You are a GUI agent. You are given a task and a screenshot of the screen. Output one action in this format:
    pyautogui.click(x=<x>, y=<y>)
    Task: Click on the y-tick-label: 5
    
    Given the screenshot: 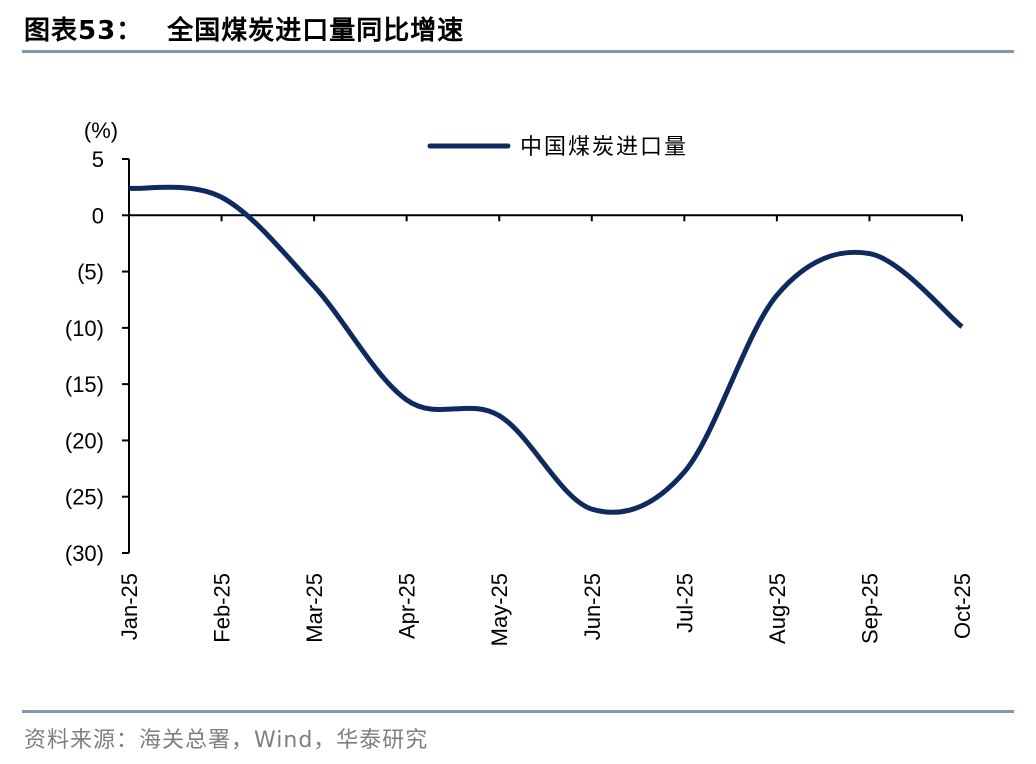 What is the action you would take?
    pyautogui.click(x=98, y=159)
    